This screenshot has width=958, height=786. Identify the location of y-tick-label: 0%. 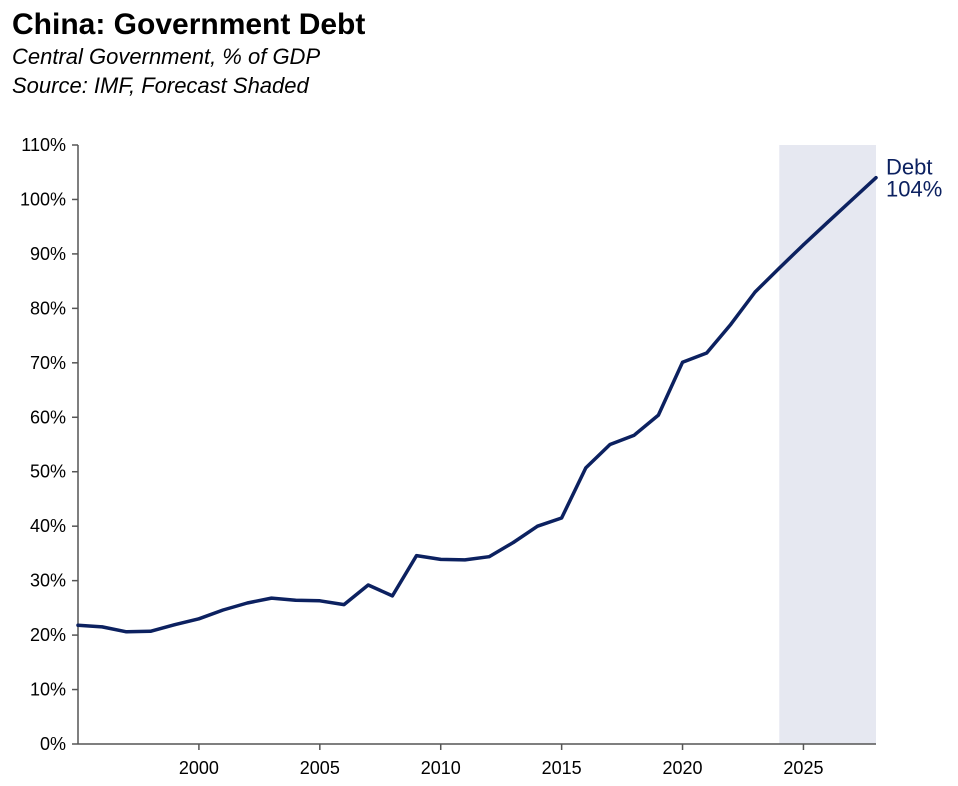
(53, 744).